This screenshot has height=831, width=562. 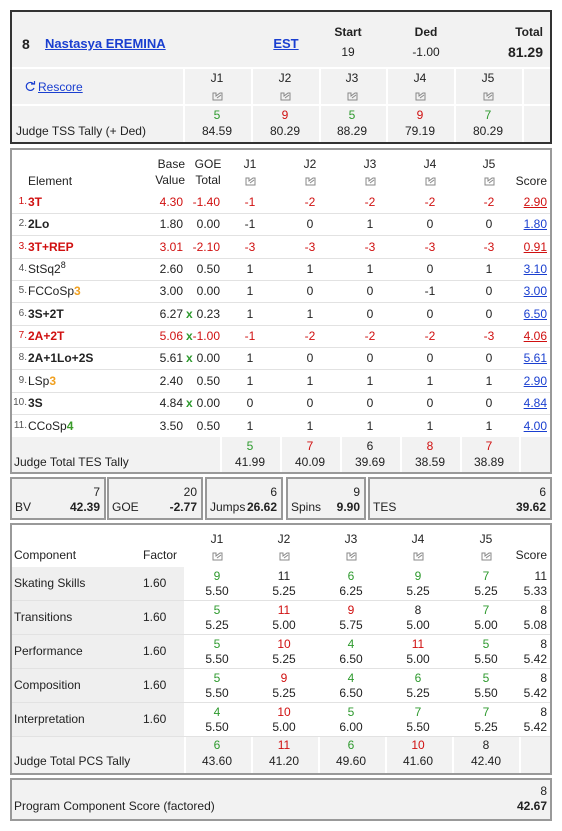 I want to click on element-score: 4.06, so click(x=535, y=336).